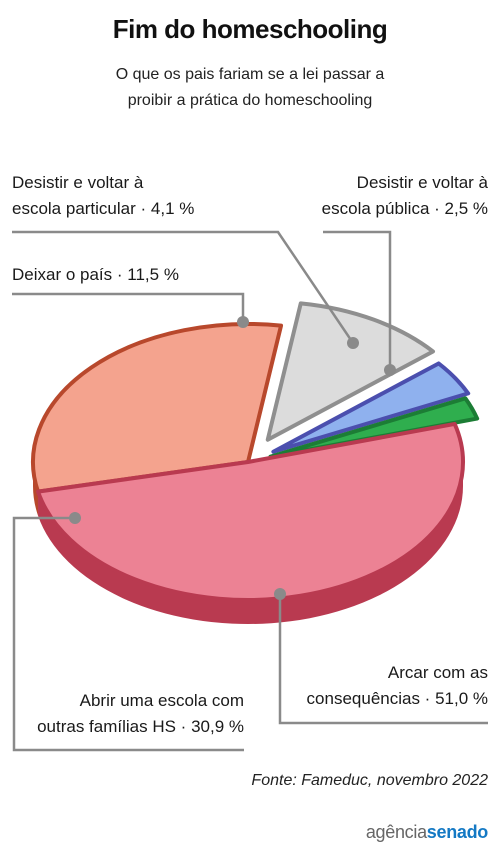 This screenshot has height=862, width=500. What do you see at coordinates (357, 300) in the screenshot?
I see `leader-line-publica` at bounding box center [357, 300].